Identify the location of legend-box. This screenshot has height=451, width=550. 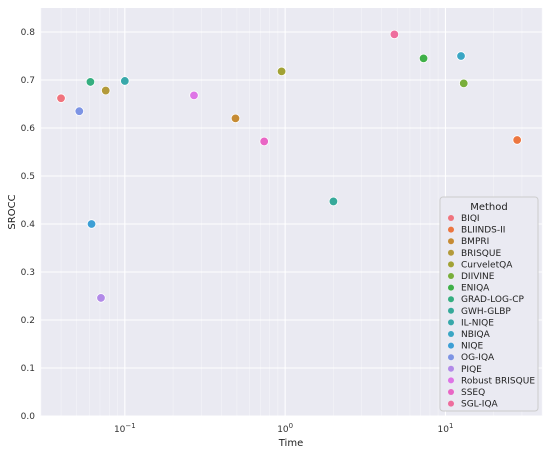
(489, 304).